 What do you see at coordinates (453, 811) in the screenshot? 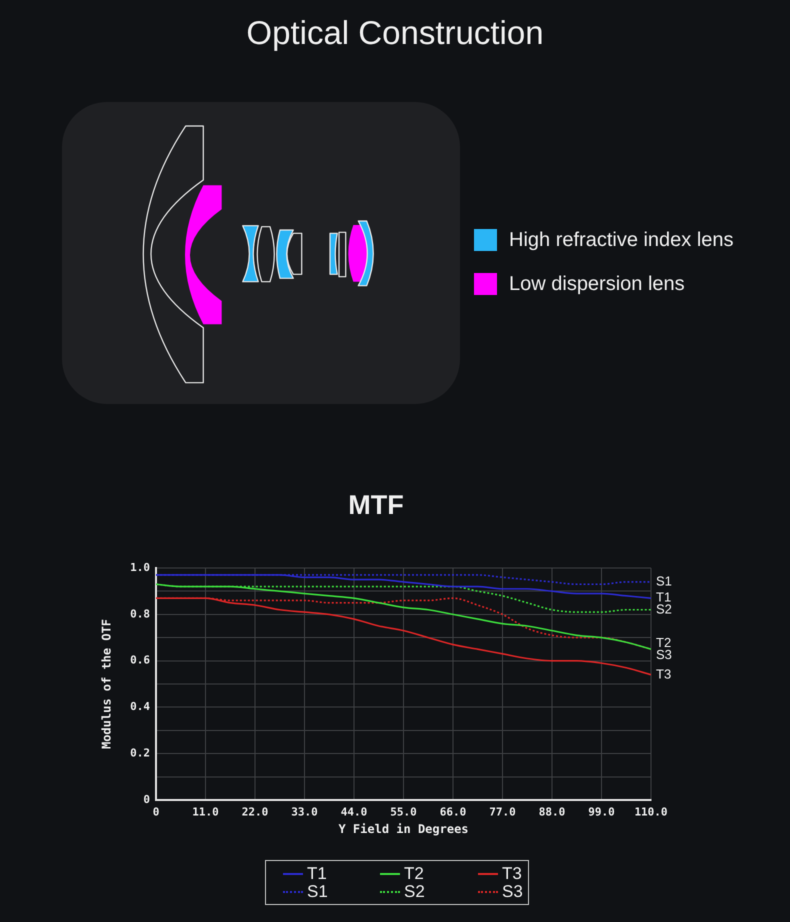
I see `x-tick-label: 66.0` at bounding box center [453, 811].